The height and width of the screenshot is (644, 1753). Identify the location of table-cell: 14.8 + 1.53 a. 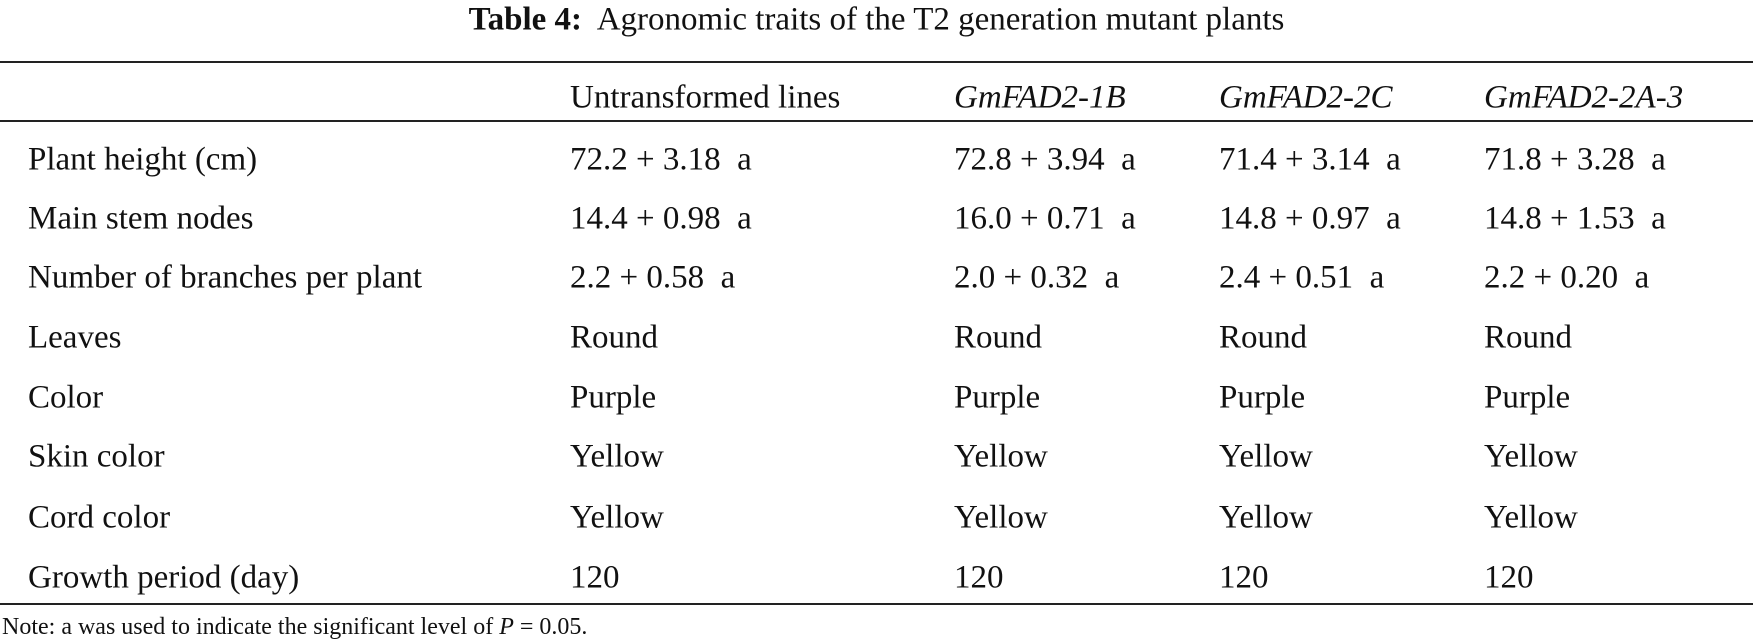
(1575, 218).